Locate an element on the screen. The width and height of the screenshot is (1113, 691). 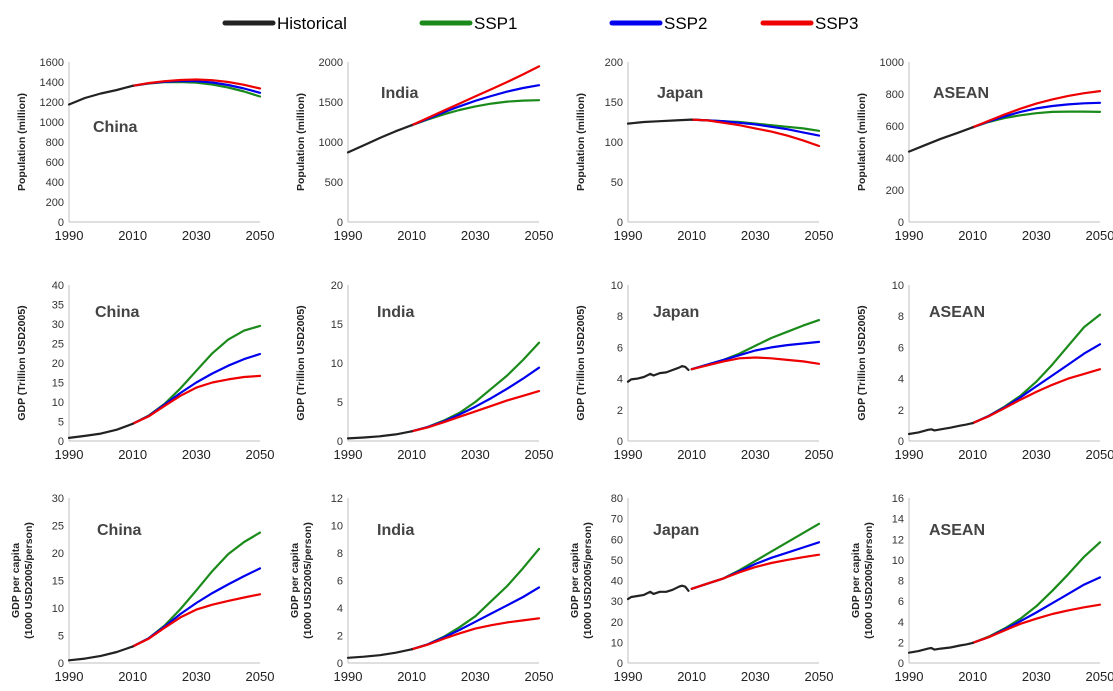
y-tick-label: 35 is located at coordinates (58, 306).